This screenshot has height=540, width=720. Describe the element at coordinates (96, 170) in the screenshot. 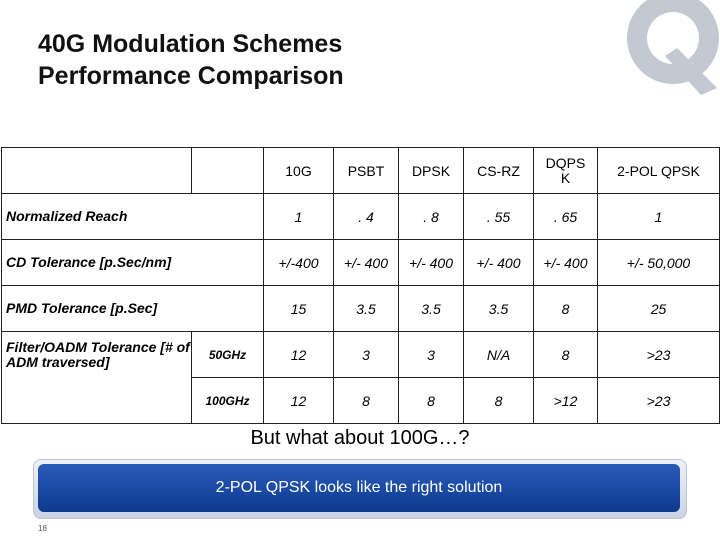

I see `header-corner` at that location.